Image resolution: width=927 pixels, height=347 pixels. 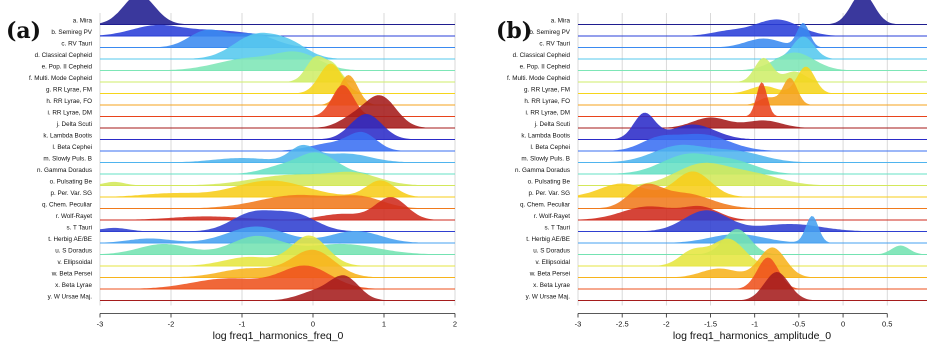 What do you see at coordinates (752, 336) in the screenshot?
I see `panel-b-x-axis-title: log freq1_harmonics_amplitude_0` at bounding box center [752, 336].